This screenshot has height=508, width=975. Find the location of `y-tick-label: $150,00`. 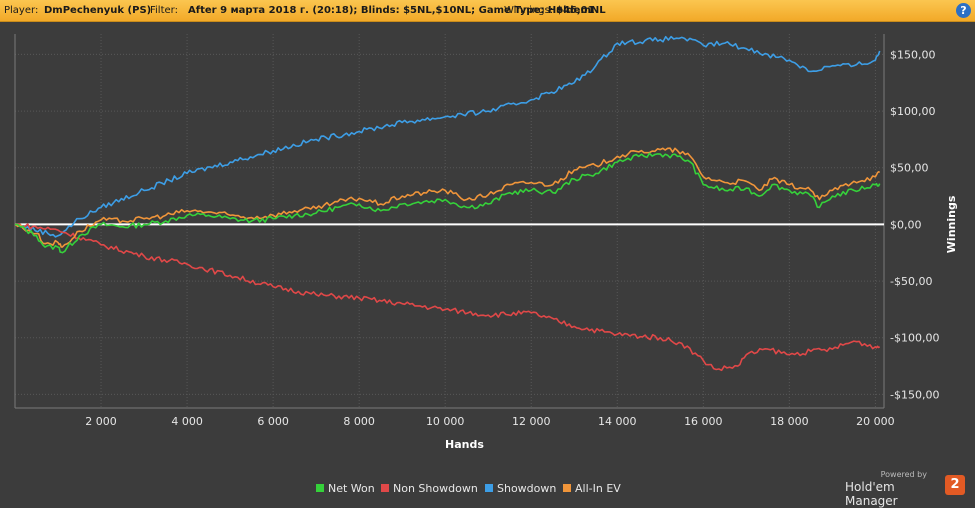

y-tick-label: $150,00 is located at coordinates (913, 54).